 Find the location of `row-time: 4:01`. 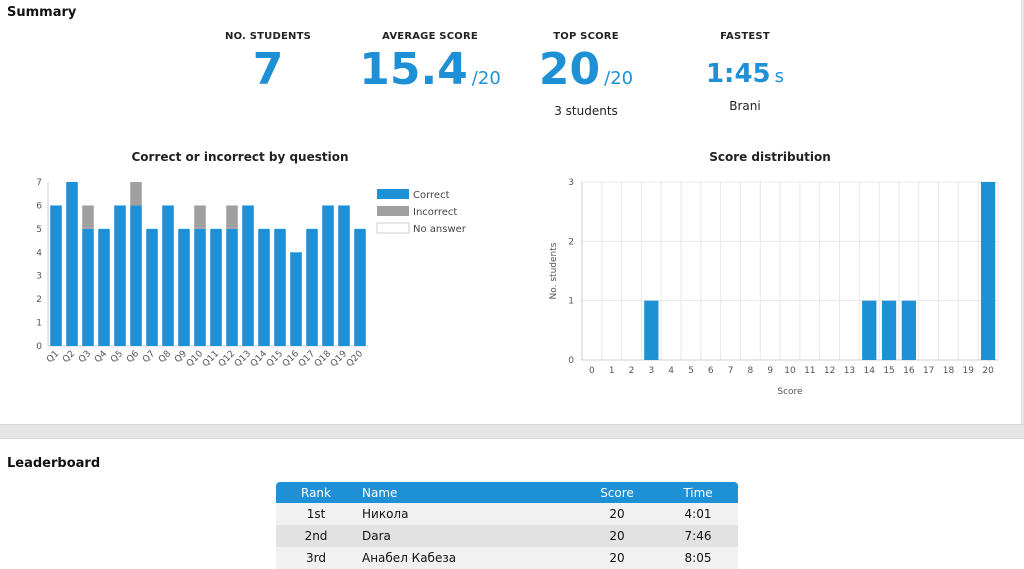

row-time: 4:01 is located at coordinates (698, 514).